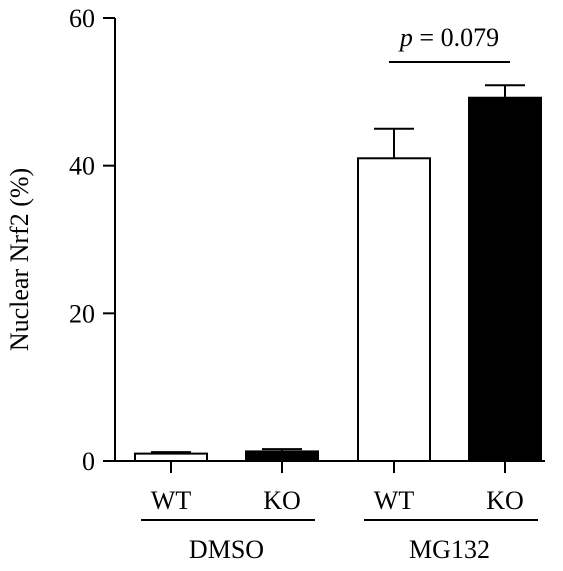  I want to click on group-label: DMSO, so click(226, 549).